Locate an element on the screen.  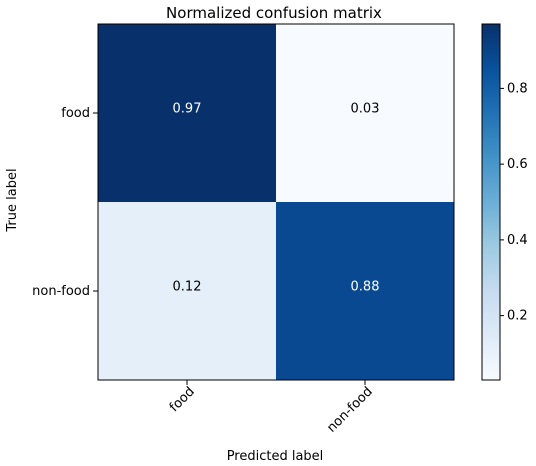
cell-value-label: 0.97 is located at coordinates (187, 109).